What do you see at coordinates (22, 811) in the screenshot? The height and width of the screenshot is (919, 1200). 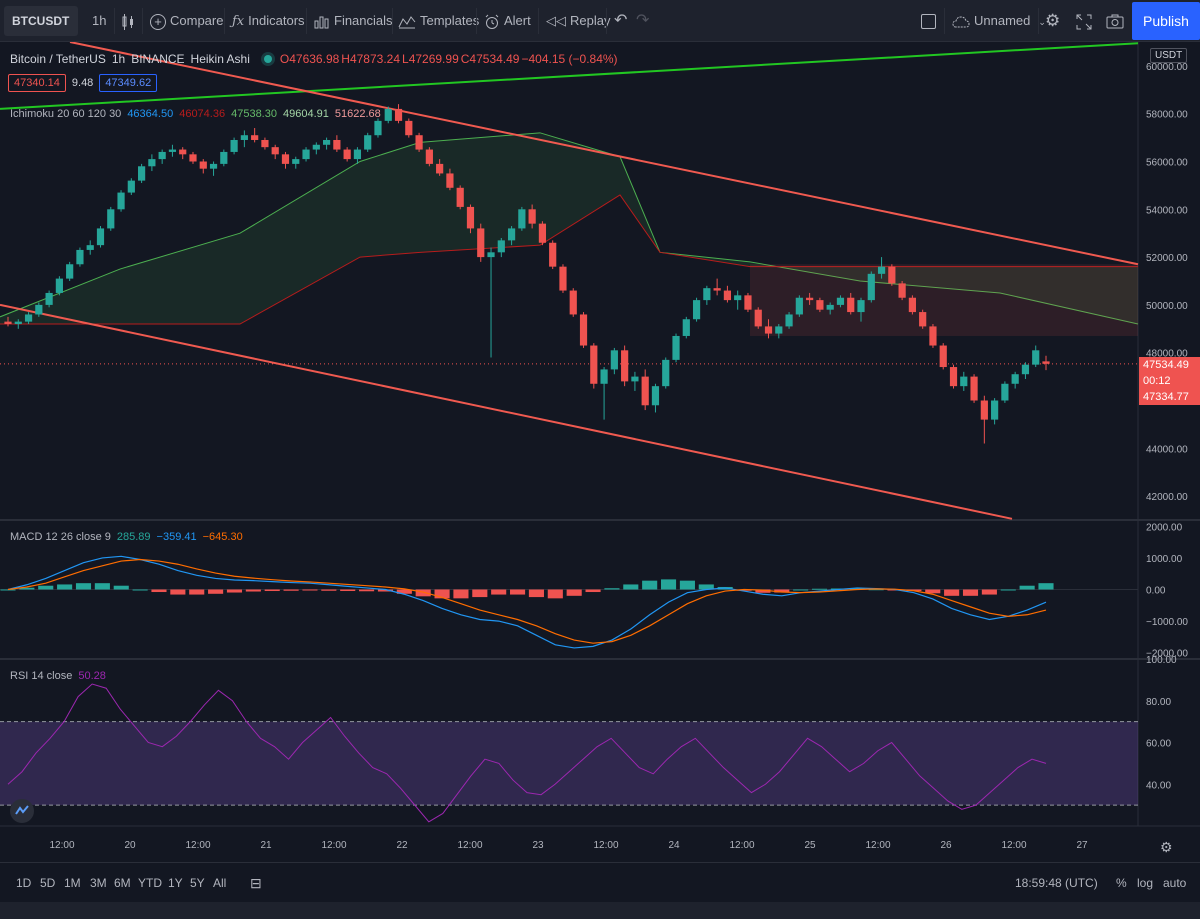 I see `tradingview-logo-icon` at bounding box center [22, 811].